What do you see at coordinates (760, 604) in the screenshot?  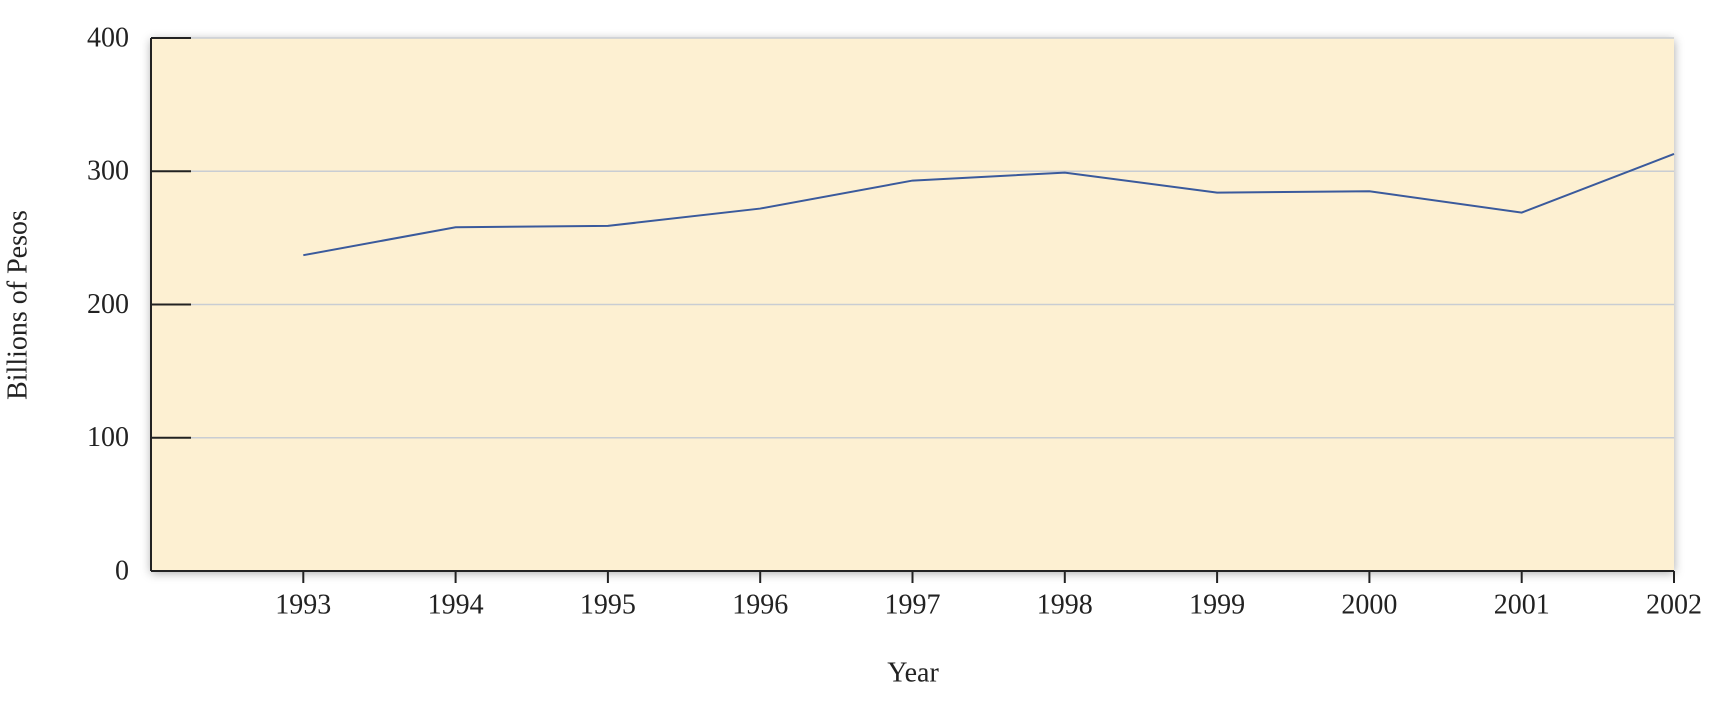 I see `x-tick-label: 1996` at bounding box center [760, 604].